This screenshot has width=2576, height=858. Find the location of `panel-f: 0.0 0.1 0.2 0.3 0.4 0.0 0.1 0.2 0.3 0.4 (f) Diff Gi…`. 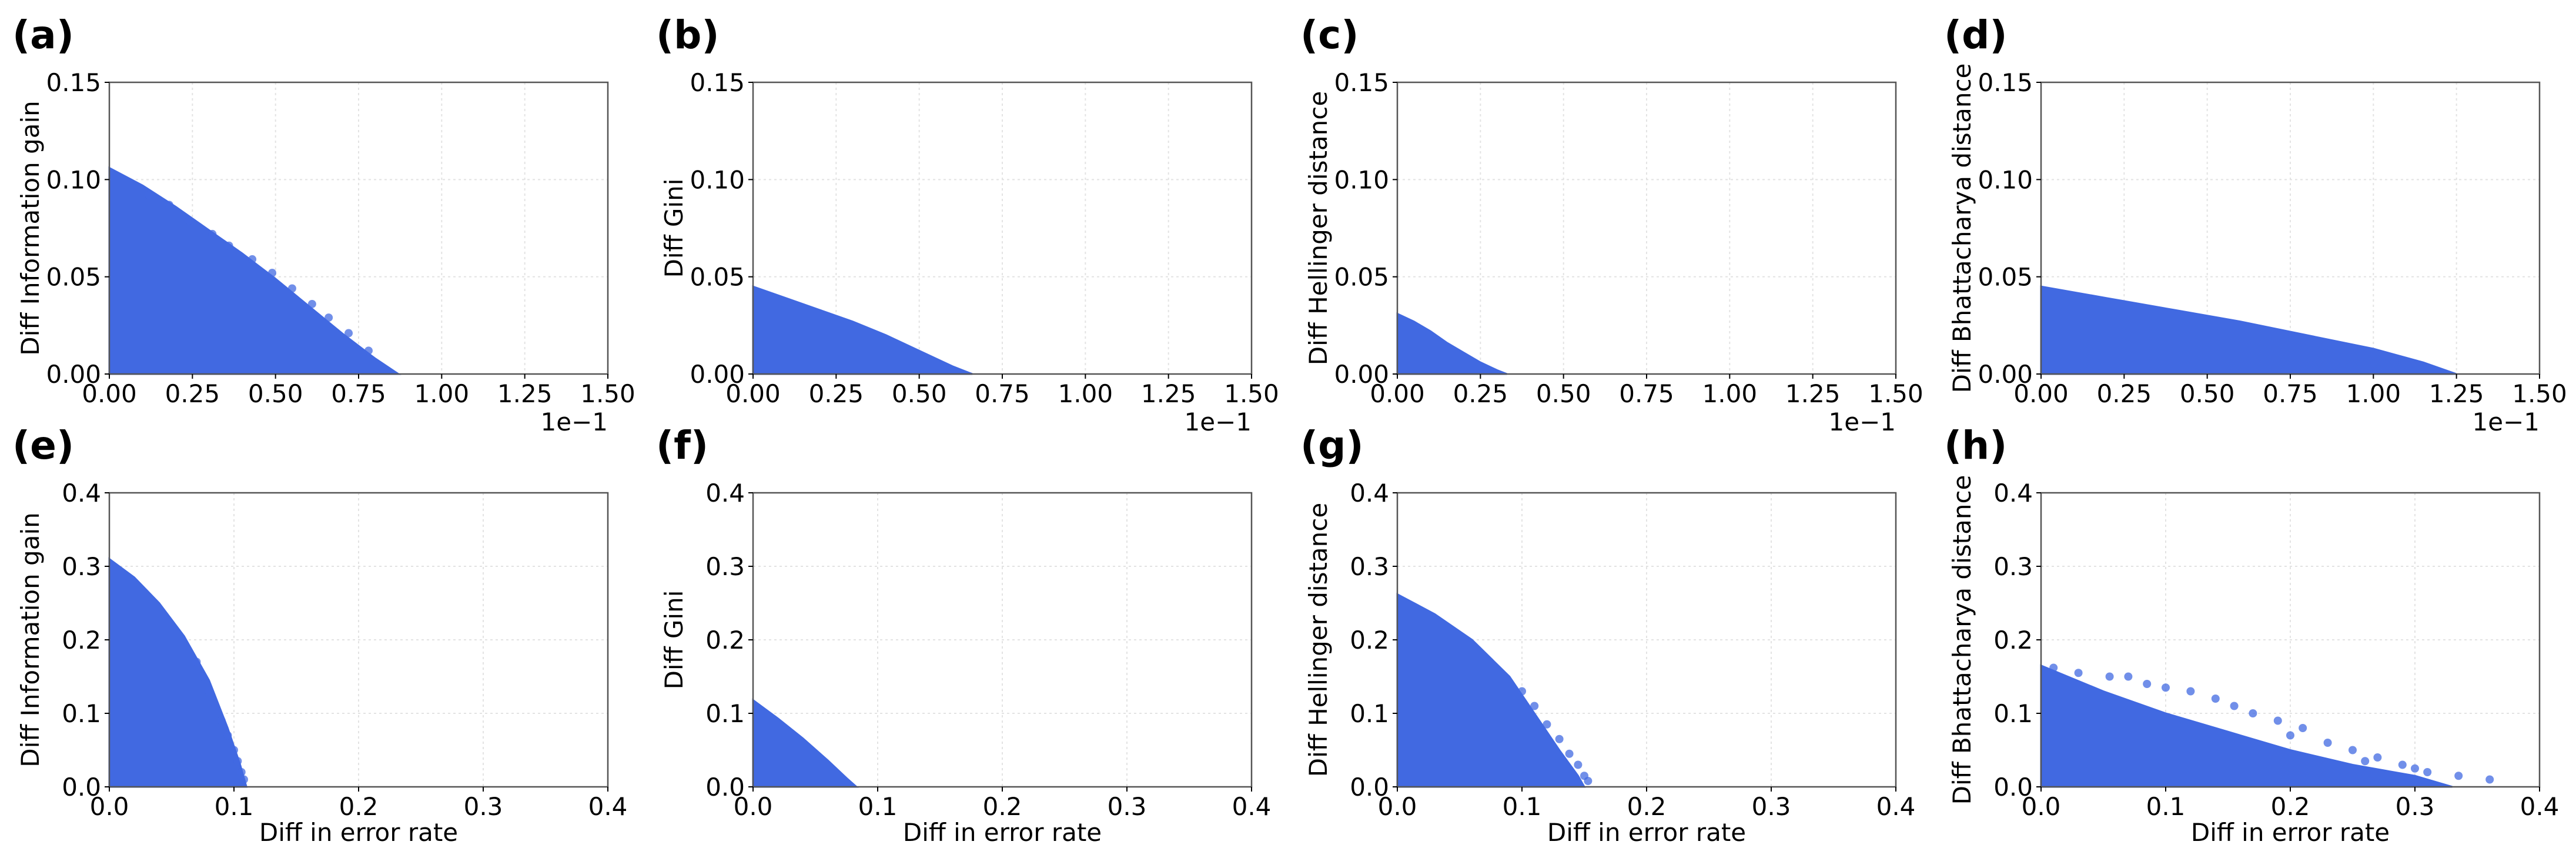

panel-f: 0.0 0.1 0.2 0.3 0.4 0.0 0.1 0.2 0.3 0.4 (f) Diff Gi… is located at coordinates (963, 635).